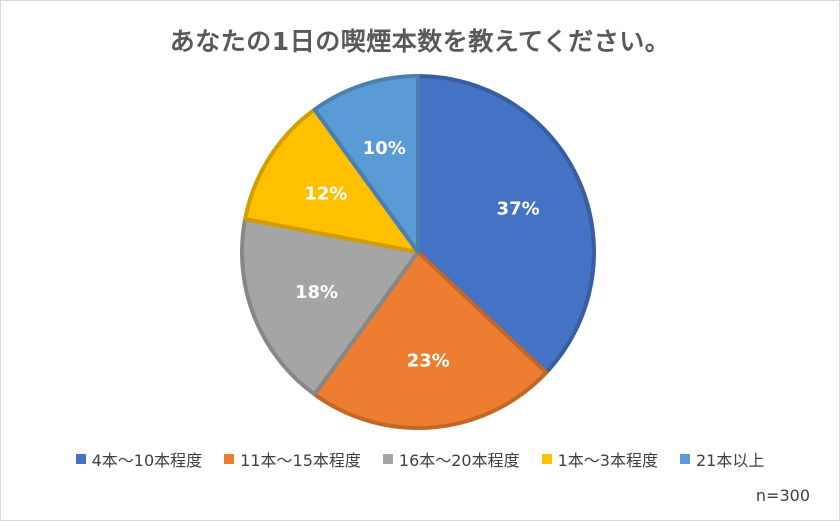 The image size is (840, 521). I want to click on legend-item-2: 16本～20本程度, so click(451, 459).